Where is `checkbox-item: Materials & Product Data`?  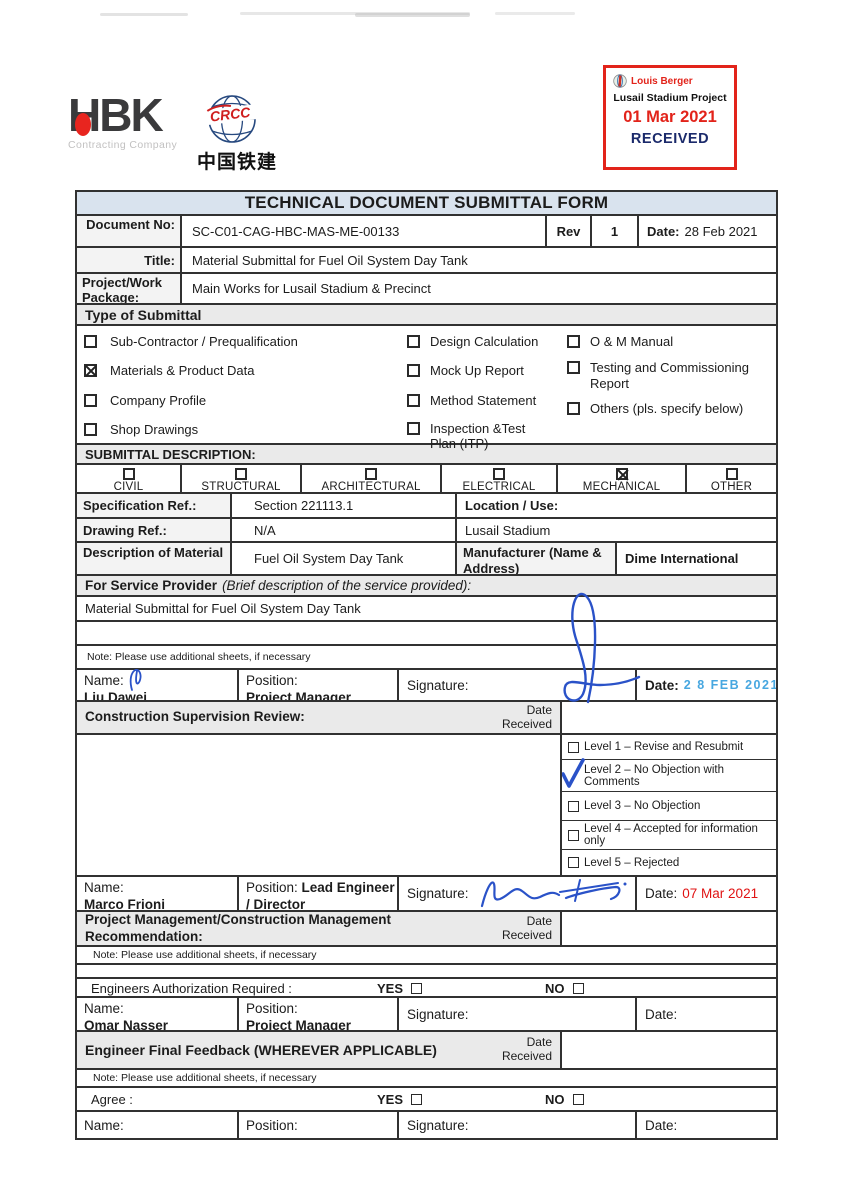
checkbox-item: Materials & Product Data is located at coordinates (245, 370).